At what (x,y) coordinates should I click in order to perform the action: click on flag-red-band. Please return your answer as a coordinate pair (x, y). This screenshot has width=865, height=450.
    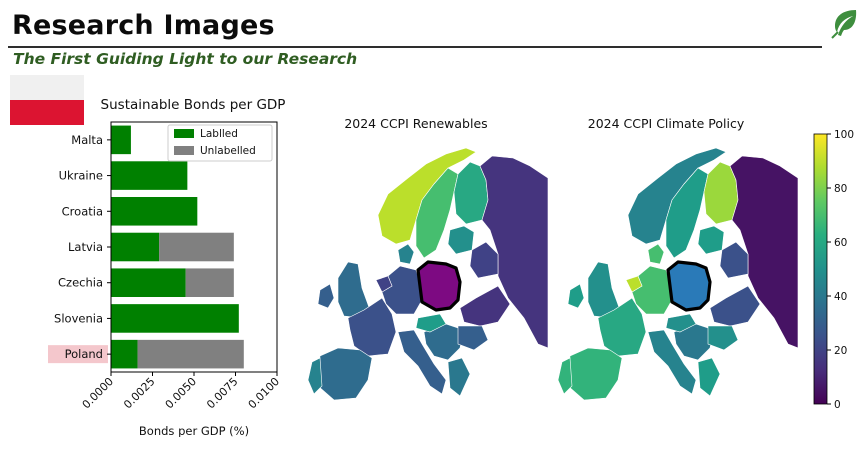
    Looking at the image, I should click on (47, 112).